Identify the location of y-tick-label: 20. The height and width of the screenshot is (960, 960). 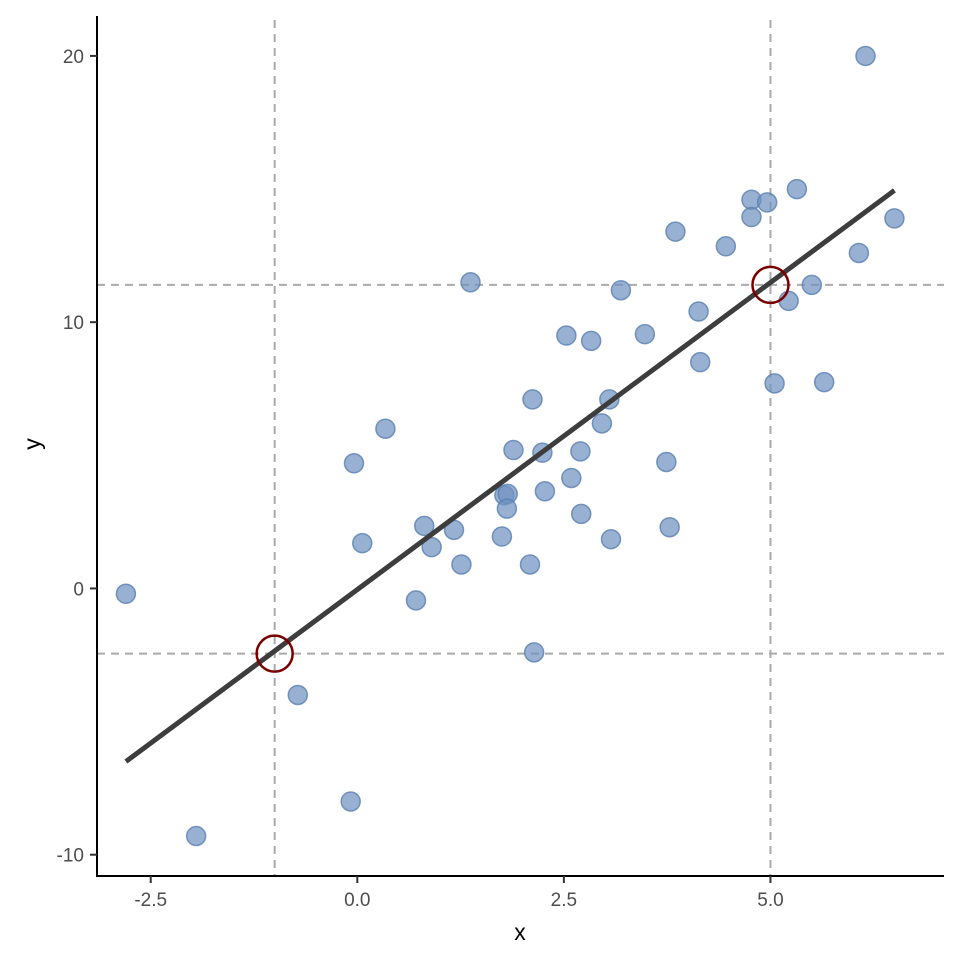
(73, 57).